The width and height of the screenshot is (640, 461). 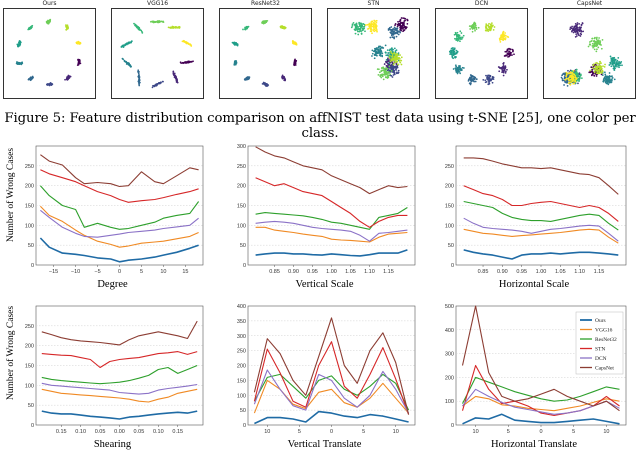 I want to click on x-tick-label: 0, so click(x=540, y=432).